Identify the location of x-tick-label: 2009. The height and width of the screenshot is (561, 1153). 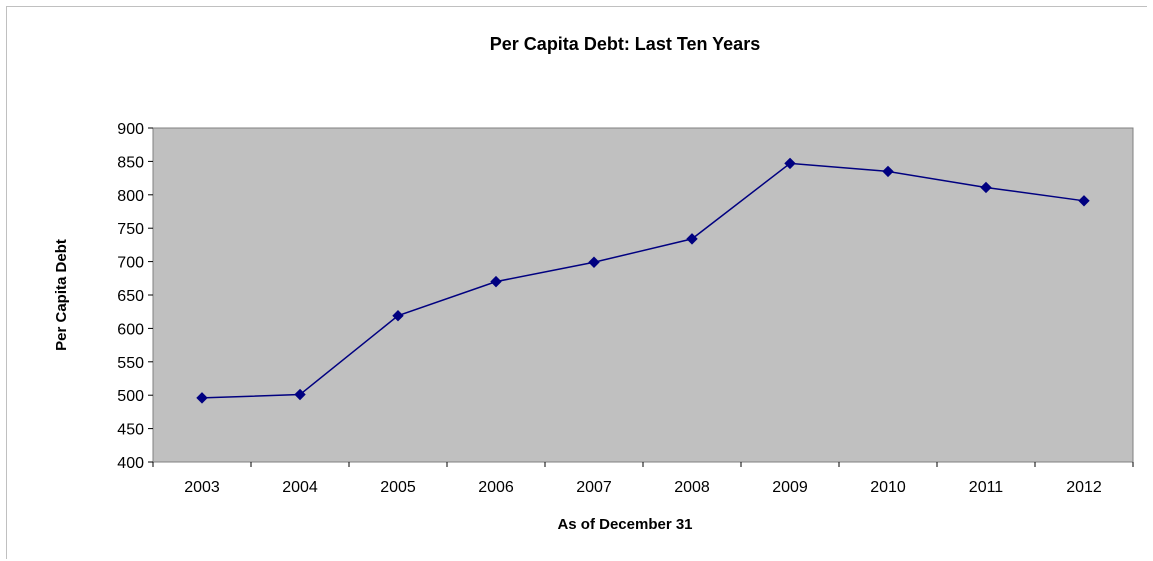
(790, 487).